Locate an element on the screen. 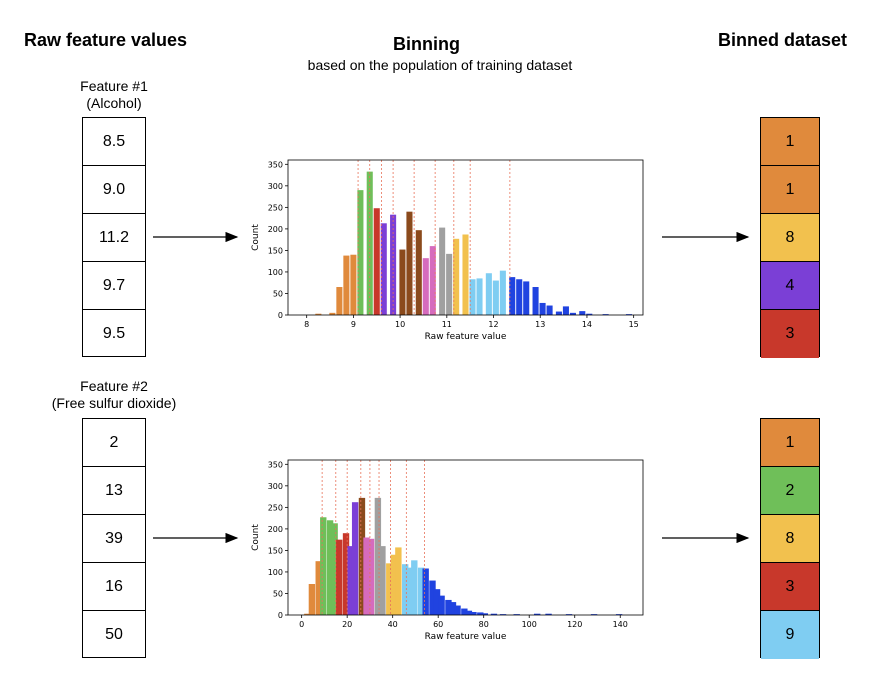 This screenshot has width=876, height=688. x-tick-label: 12 is located at coordinates (493, 324).